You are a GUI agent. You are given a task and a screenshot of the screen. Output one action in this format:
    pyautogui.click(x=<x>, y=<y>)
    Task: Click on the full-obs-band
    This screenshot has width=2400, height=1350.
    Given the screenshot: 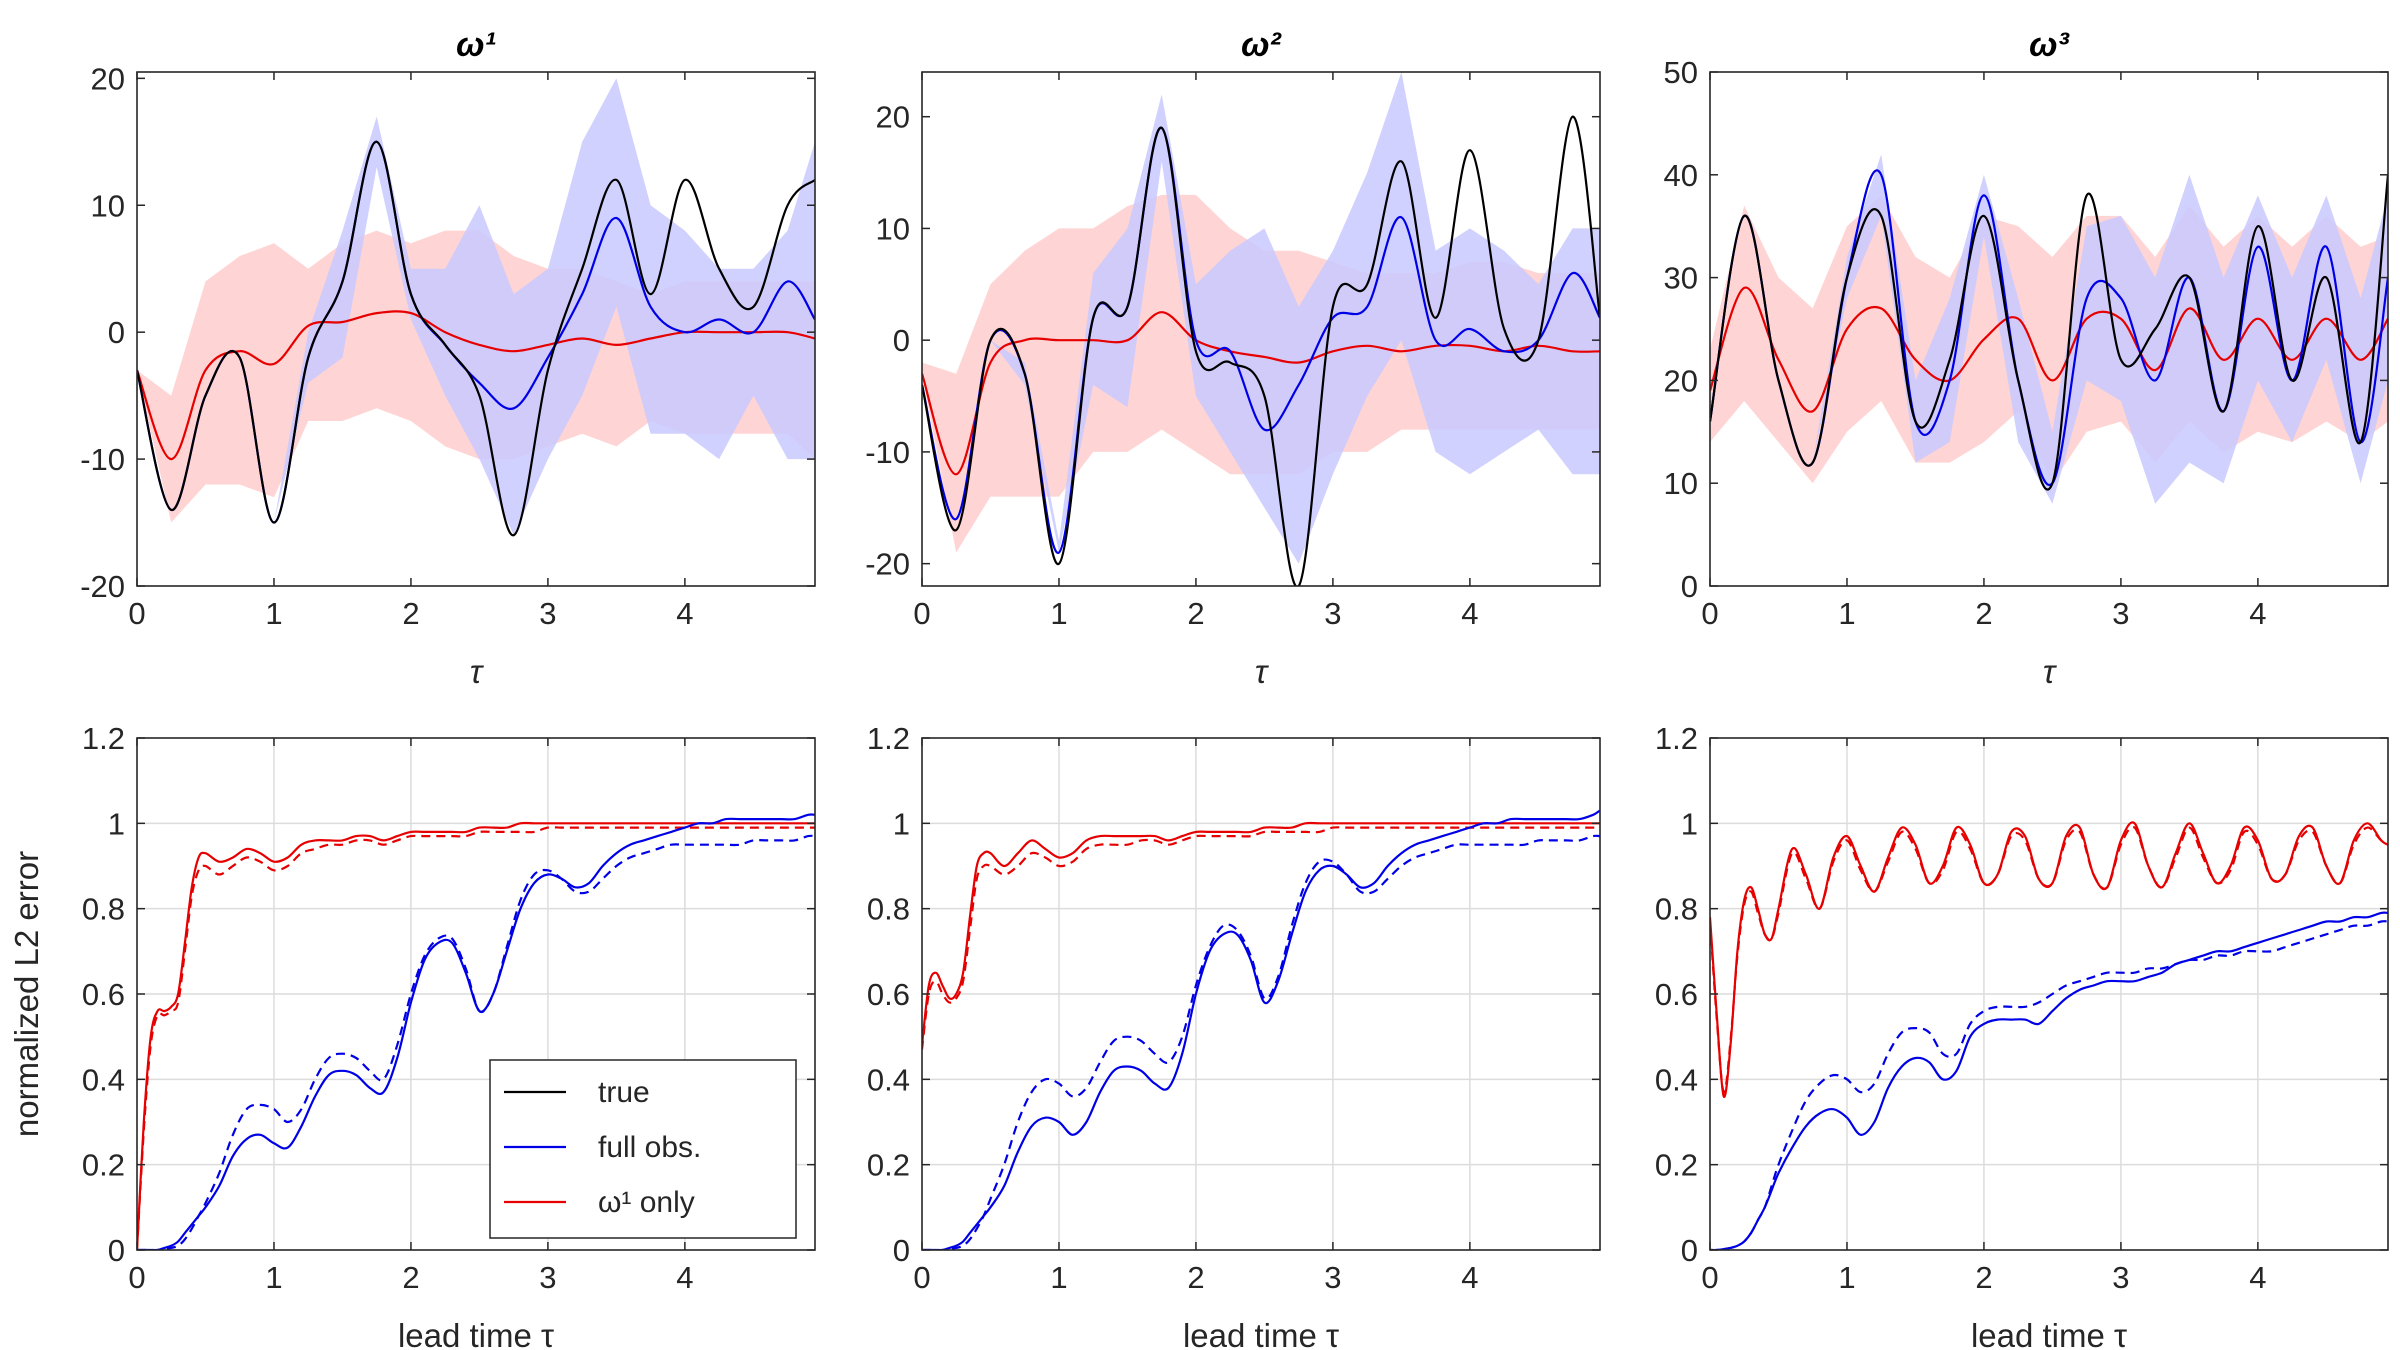 What is the action you would take?
    pyautogui.click(x=1261, y=318)
    